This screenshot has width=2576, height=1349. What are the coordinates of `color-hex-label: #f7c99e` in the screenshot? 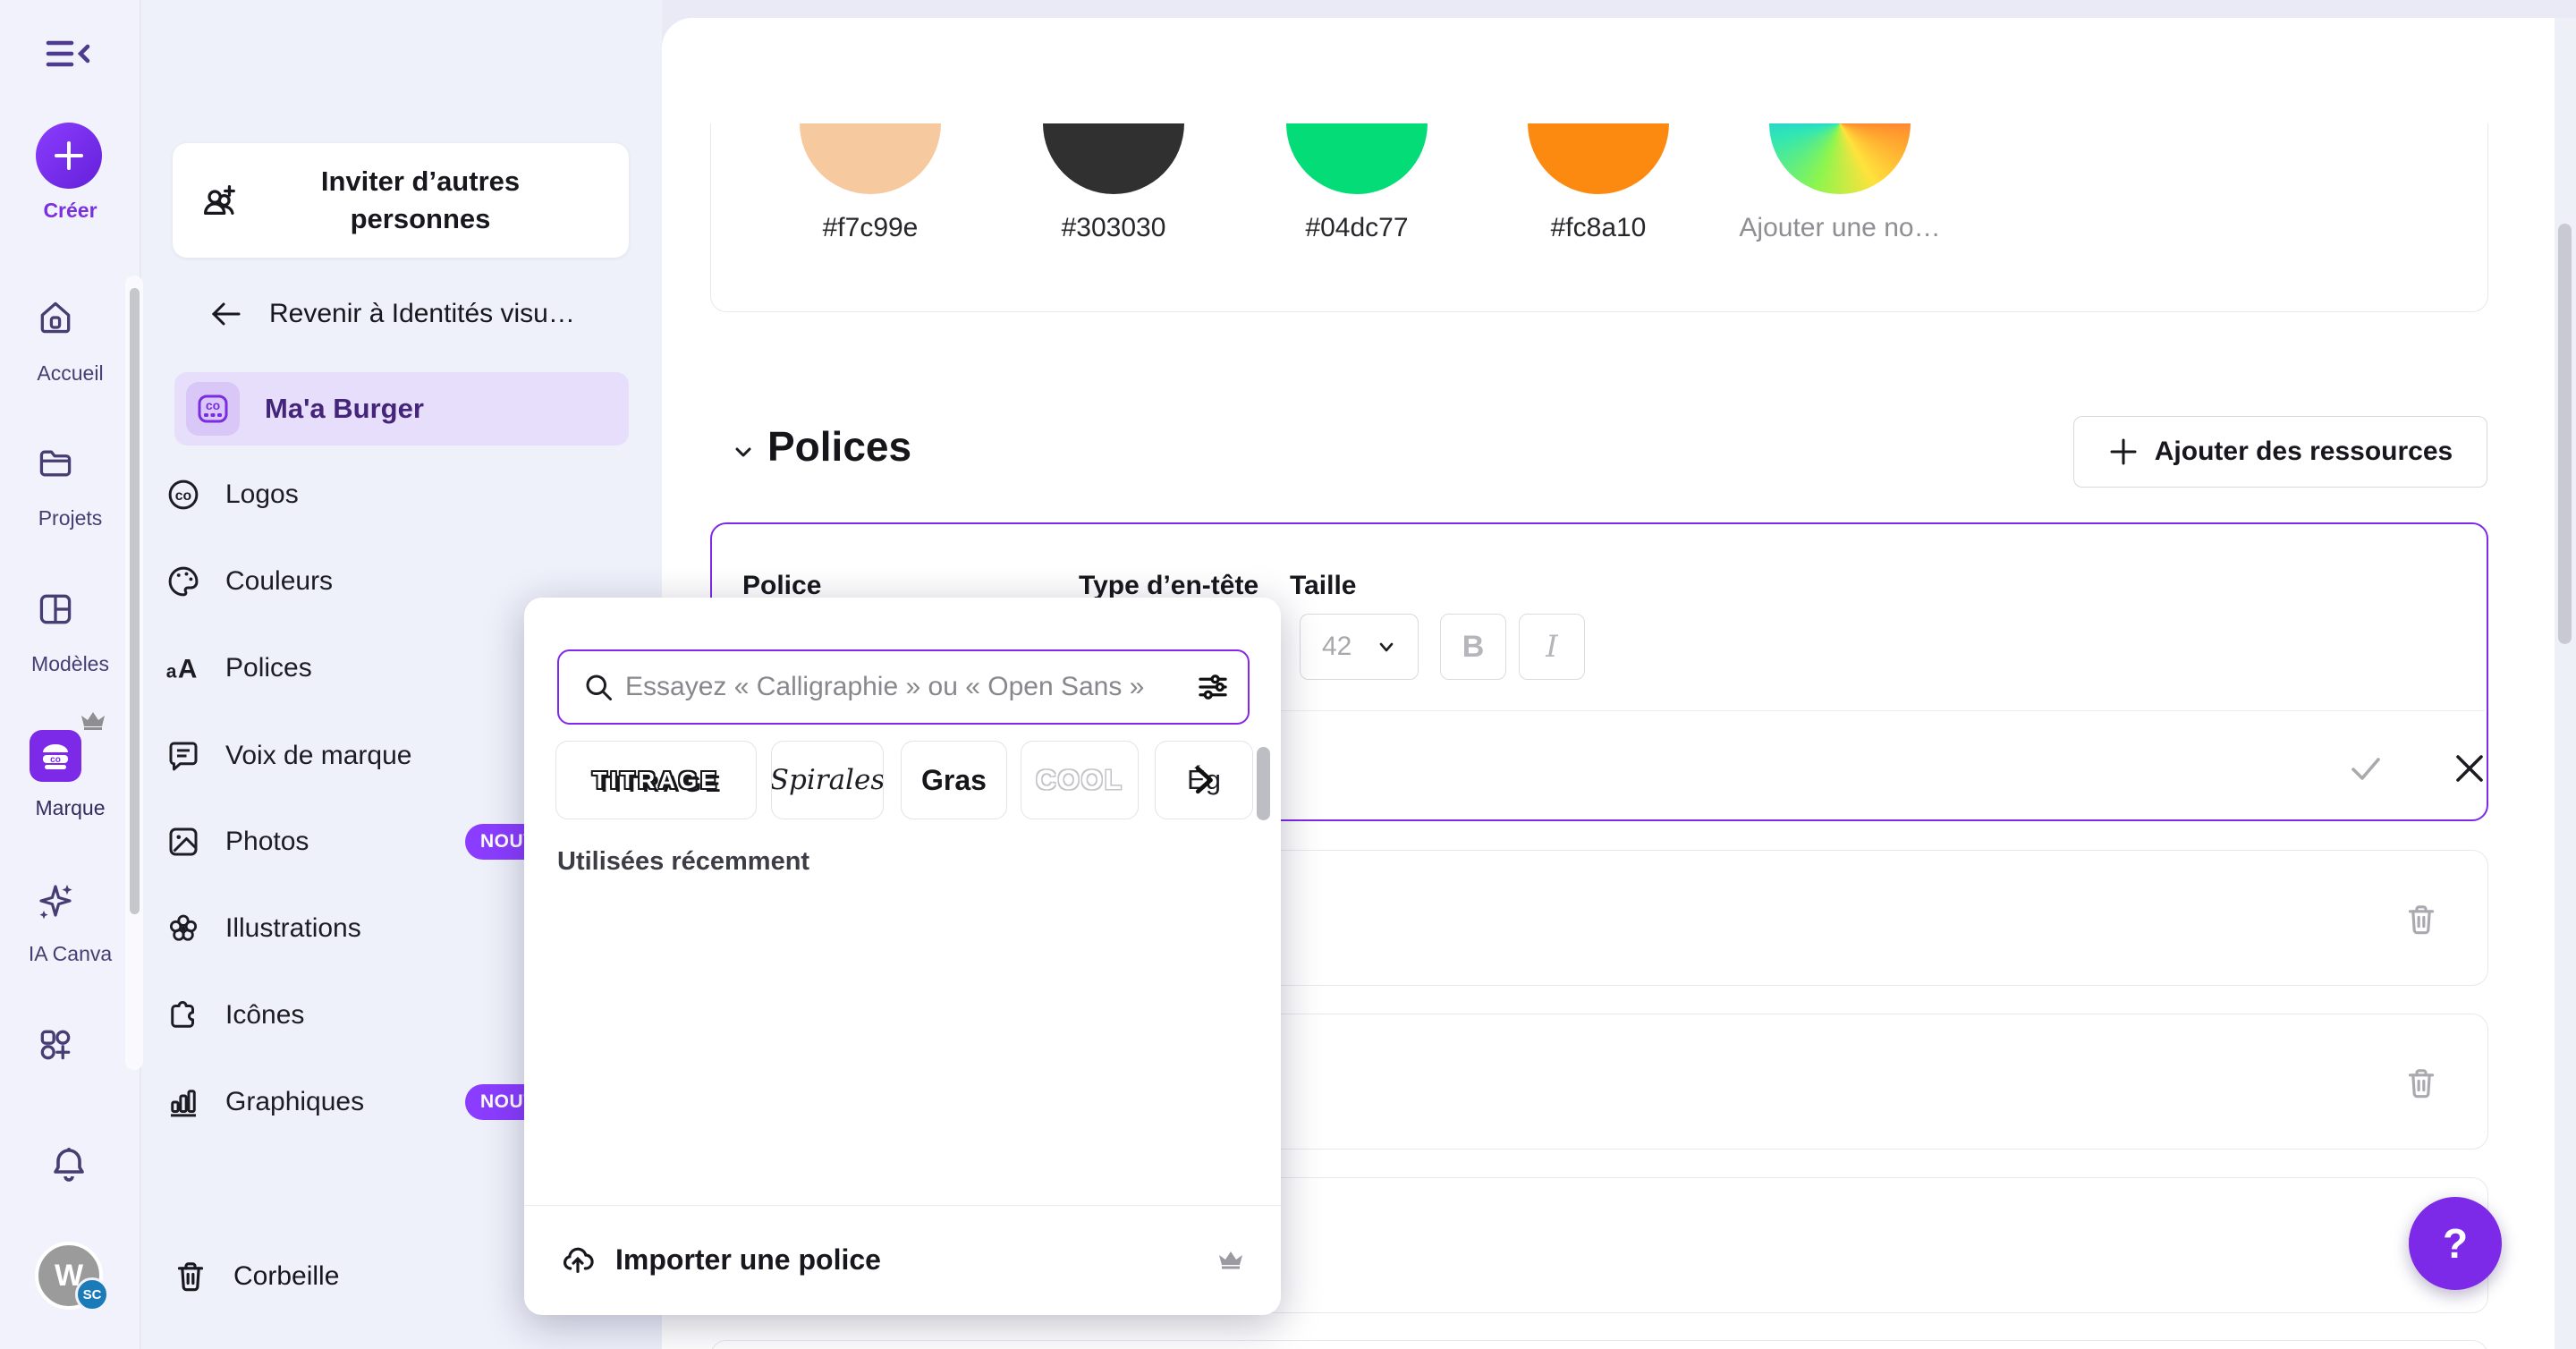 It's located at (870, 227).